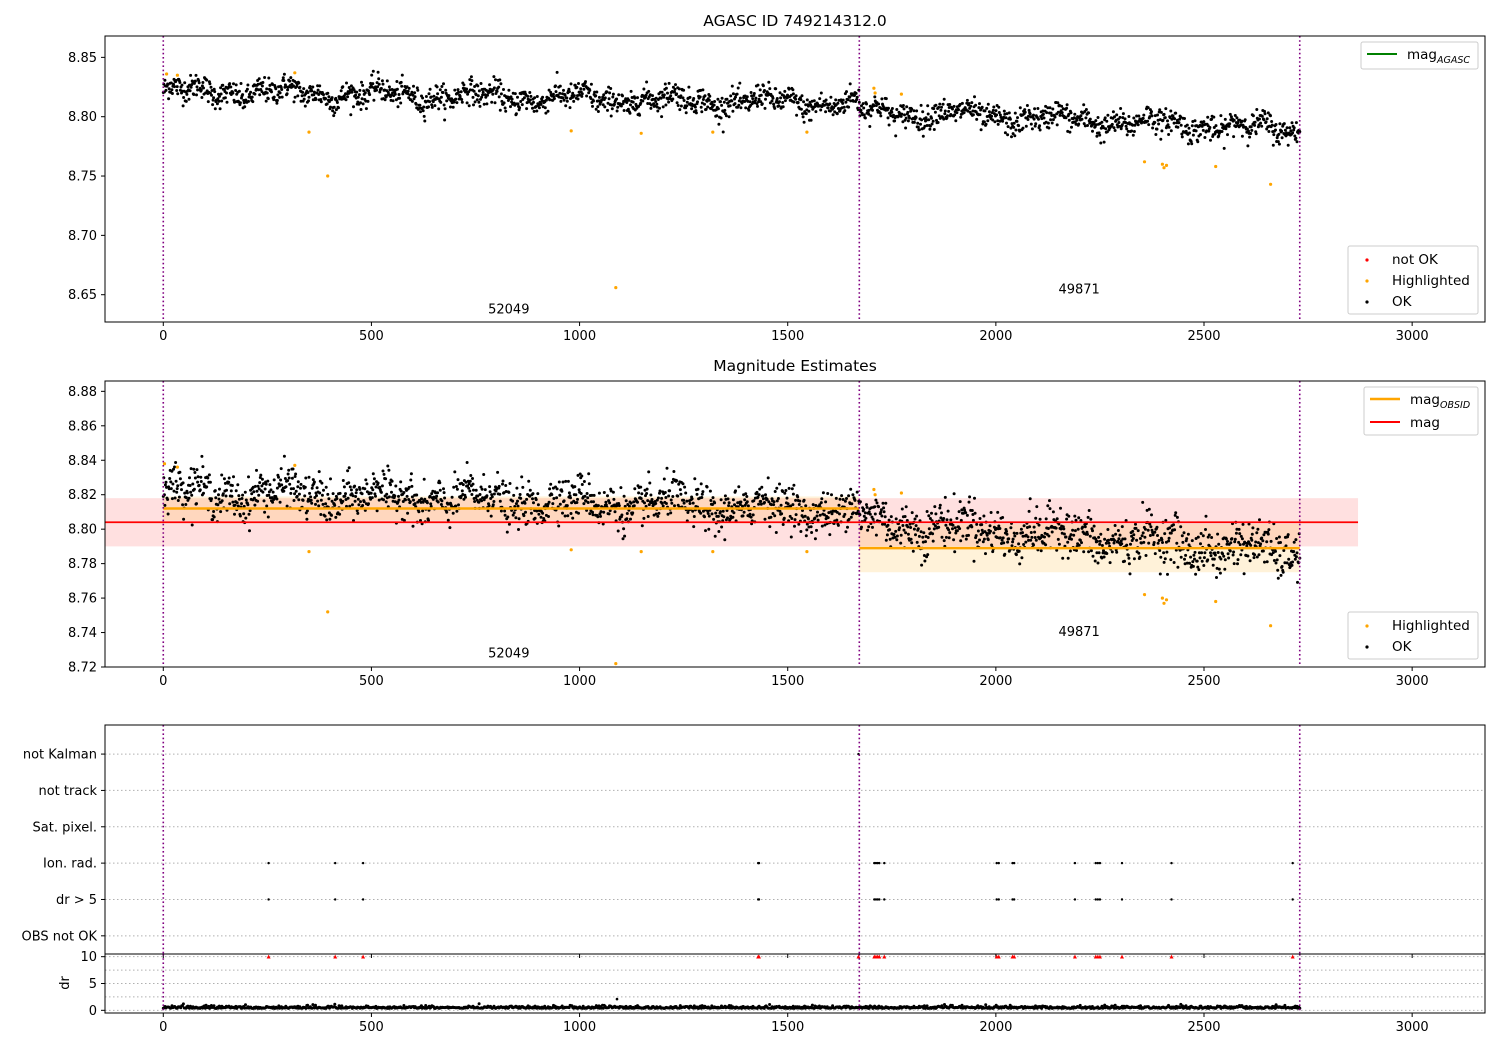  I want to click on x-tick-label: 500, so click(371, 681).